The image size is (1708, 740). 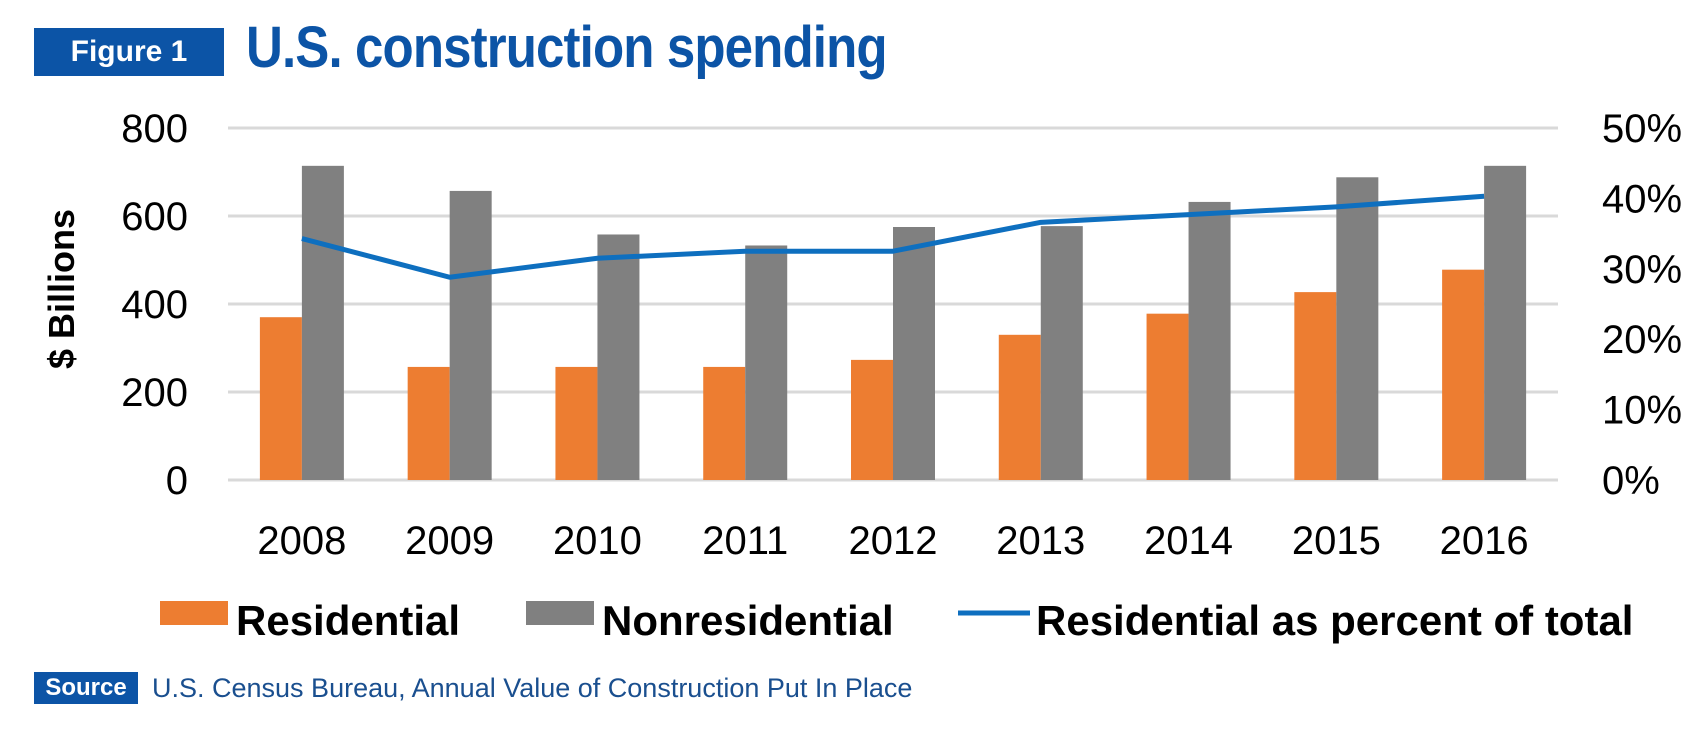 What do you see at coordinates (1336, 541) in the screenshot?
I see `x-tick-label: 2015` at bounding box center [1336, 541].